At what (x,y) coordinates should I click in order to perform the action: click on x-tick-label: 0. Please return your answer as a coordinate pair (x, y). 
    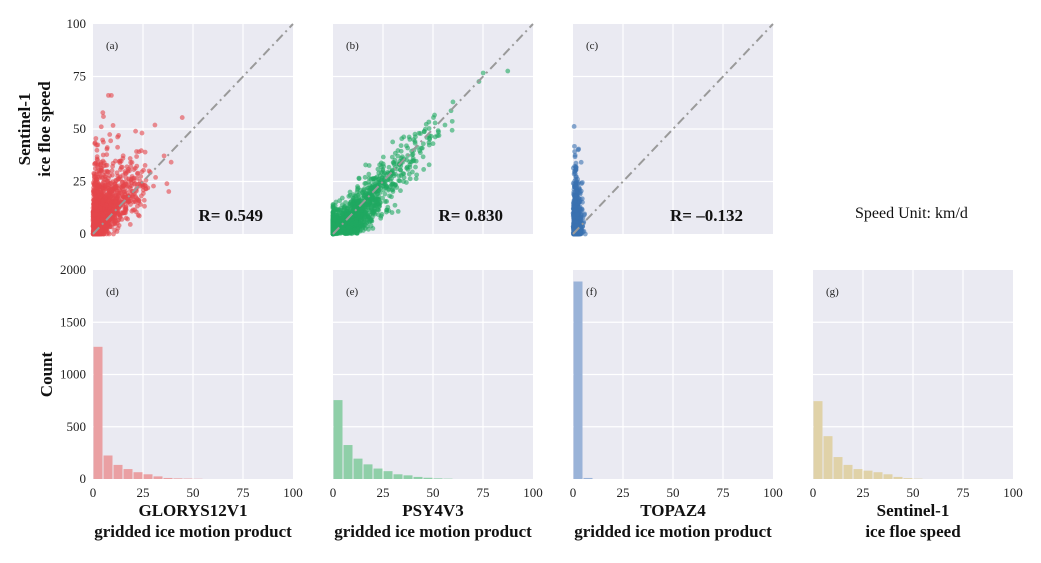
    Looking at the image, I should click on (573, 492).